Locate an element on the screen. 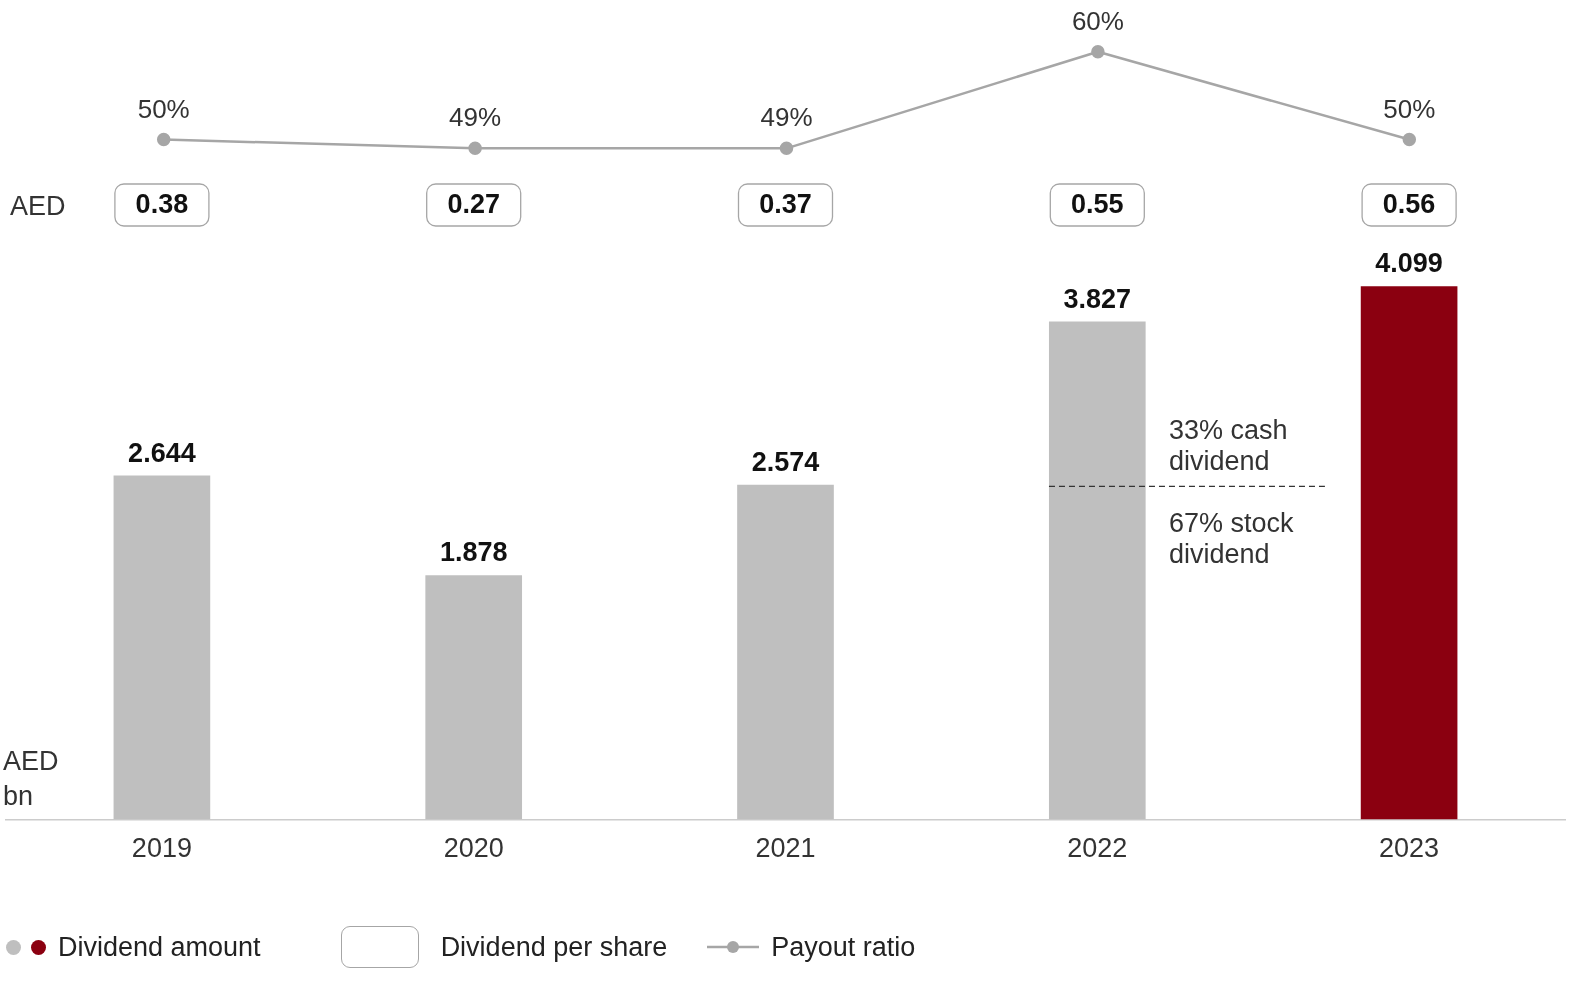 This screenshot has width=1593, height=983. data-label: 0.38 is located at coordinates (162, 204).